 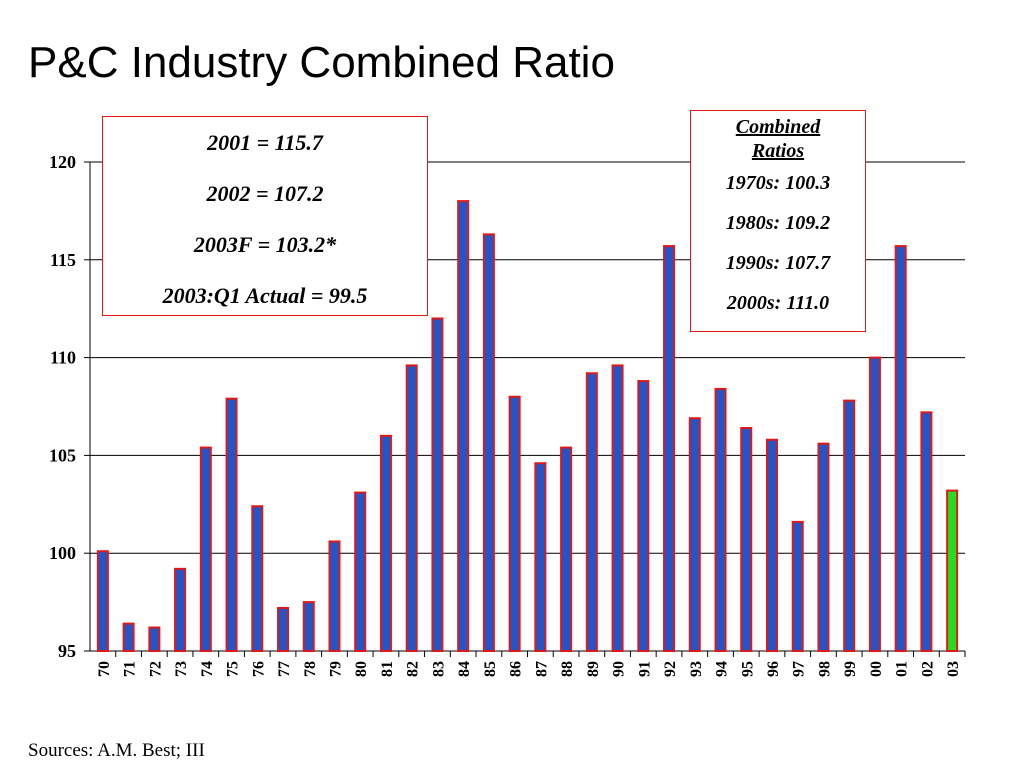 I want to click on decade-box-heading: Combined Ratios, so click(x=778, y=139).